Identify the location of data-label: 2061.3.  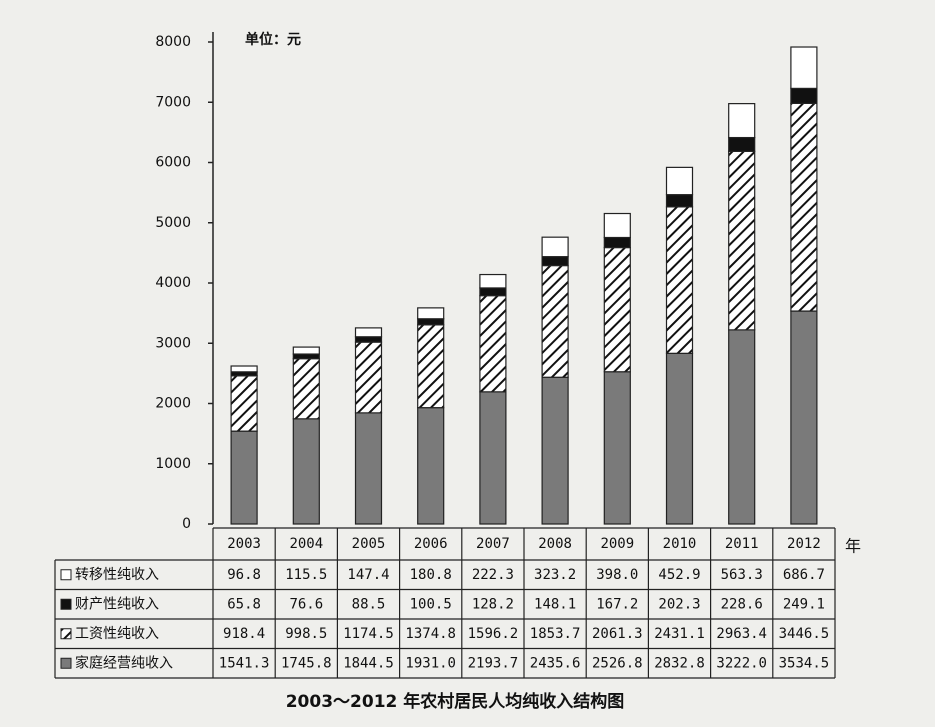
(617, 634).